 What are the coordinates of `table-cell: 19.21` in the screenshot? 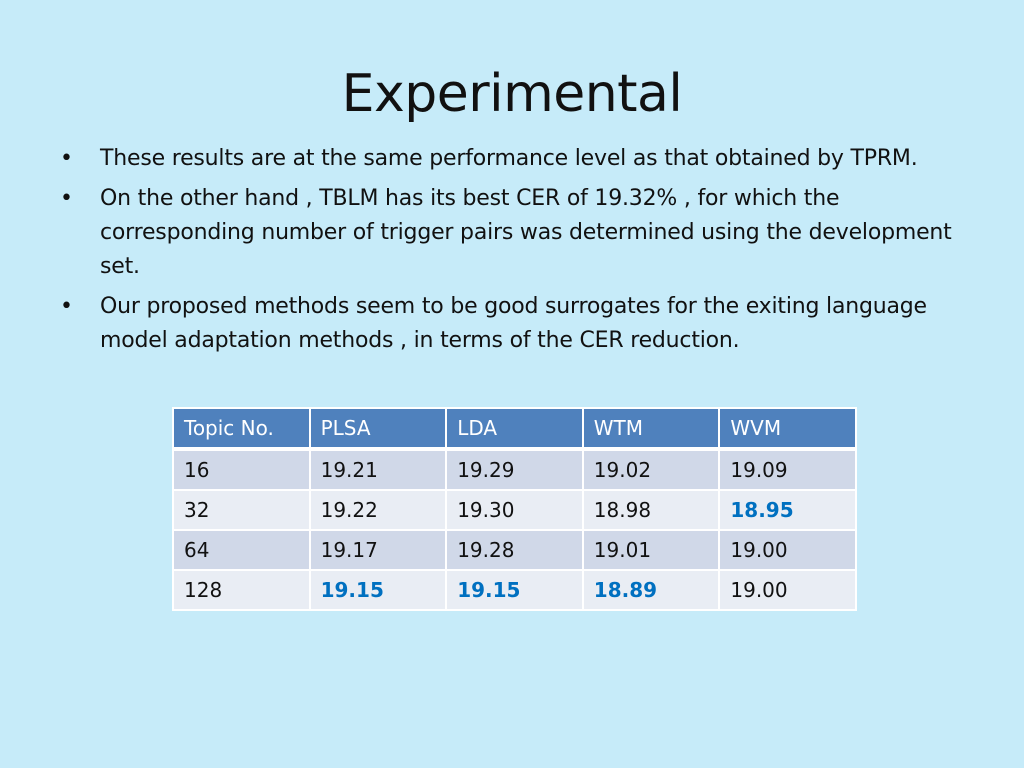 It's located at (378, 469).